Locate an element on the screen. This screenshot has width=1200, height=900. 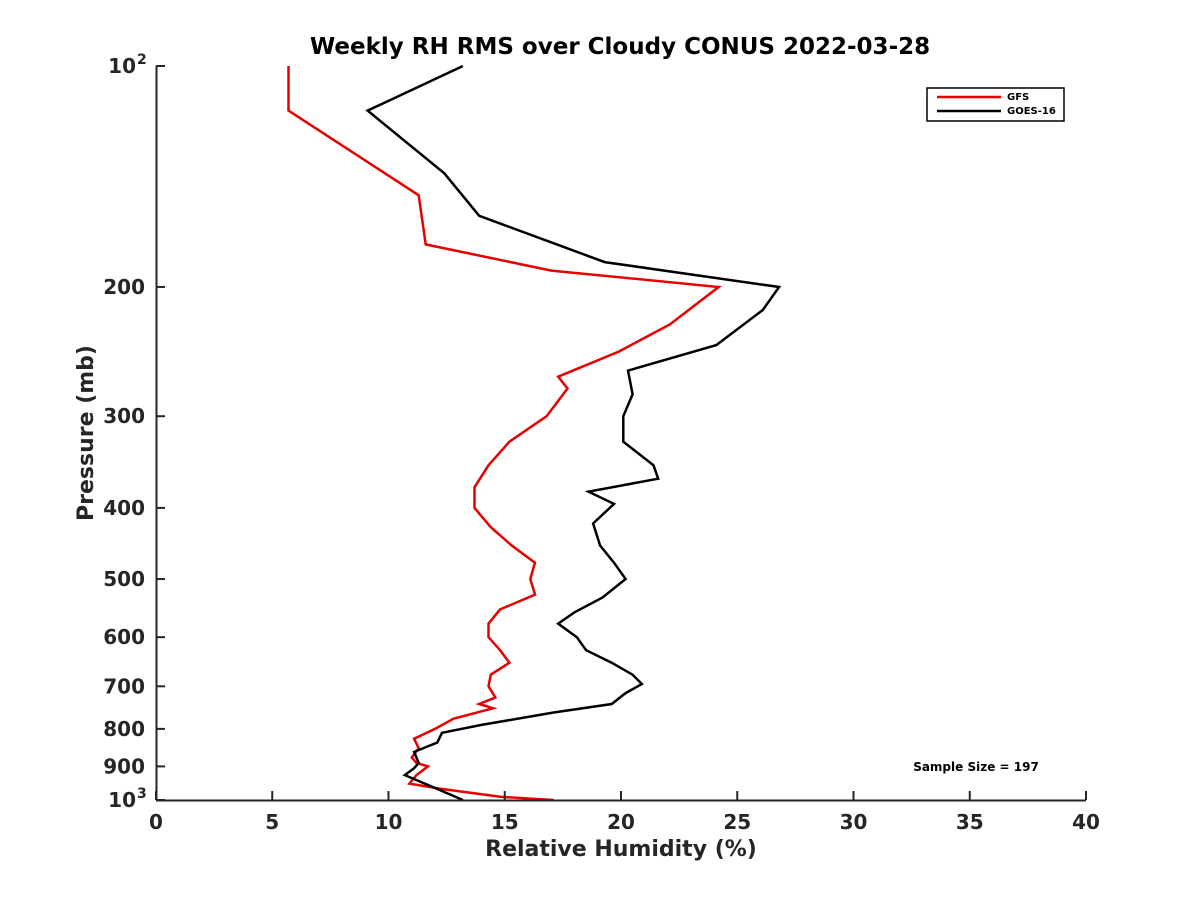
y-axis-label: Pressure (mb) is located at coordinates (86, 433).